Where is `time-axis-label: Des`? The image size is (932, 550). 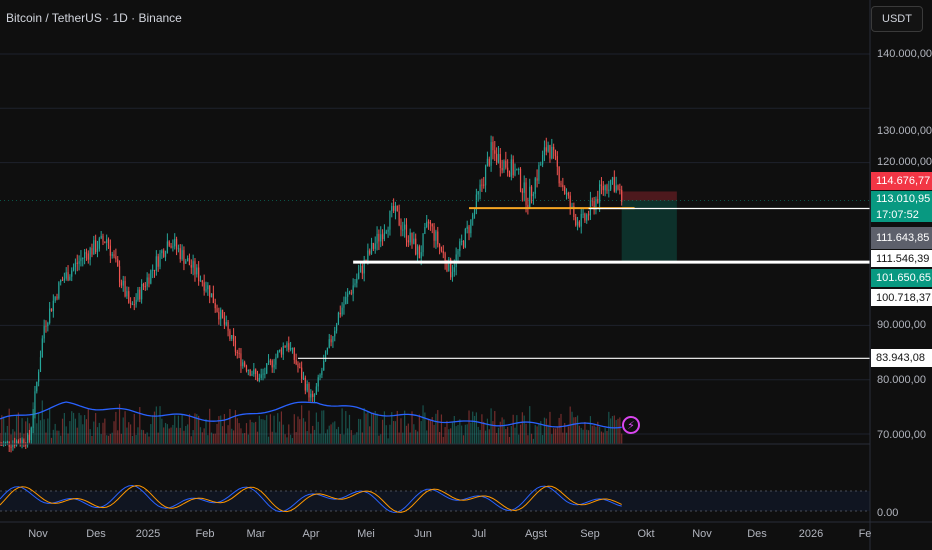
time-axis-label: Des is located at coordinates (96, 534).